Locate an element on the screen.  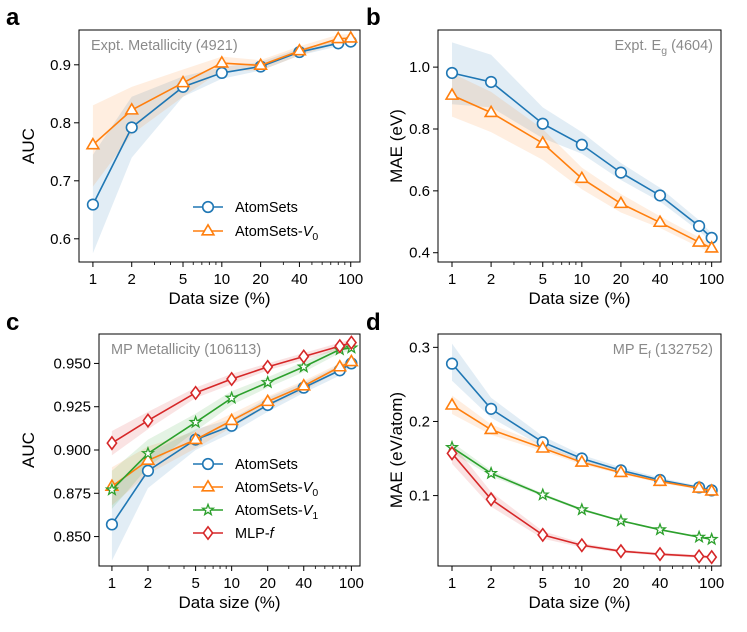
legend-label: AtomSets-V0 is located at coordinates (276, 489).